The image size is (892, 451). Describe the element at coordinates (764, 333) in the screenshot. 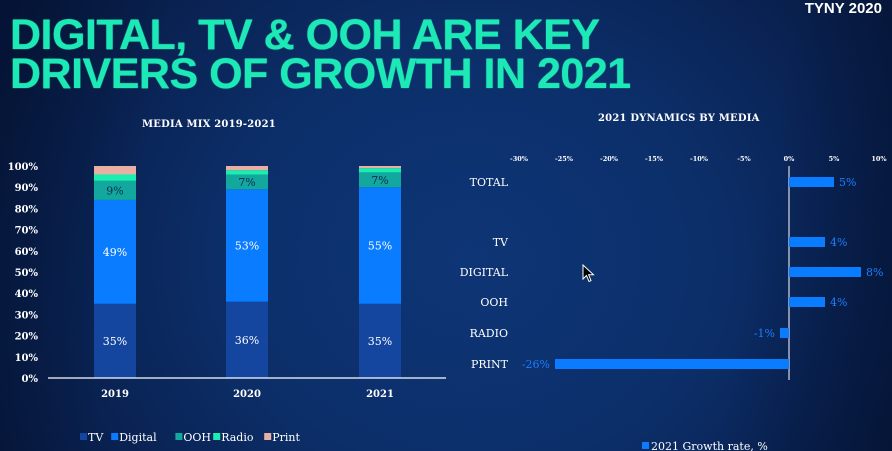

I see `growth-value-label: -1%` at that location.